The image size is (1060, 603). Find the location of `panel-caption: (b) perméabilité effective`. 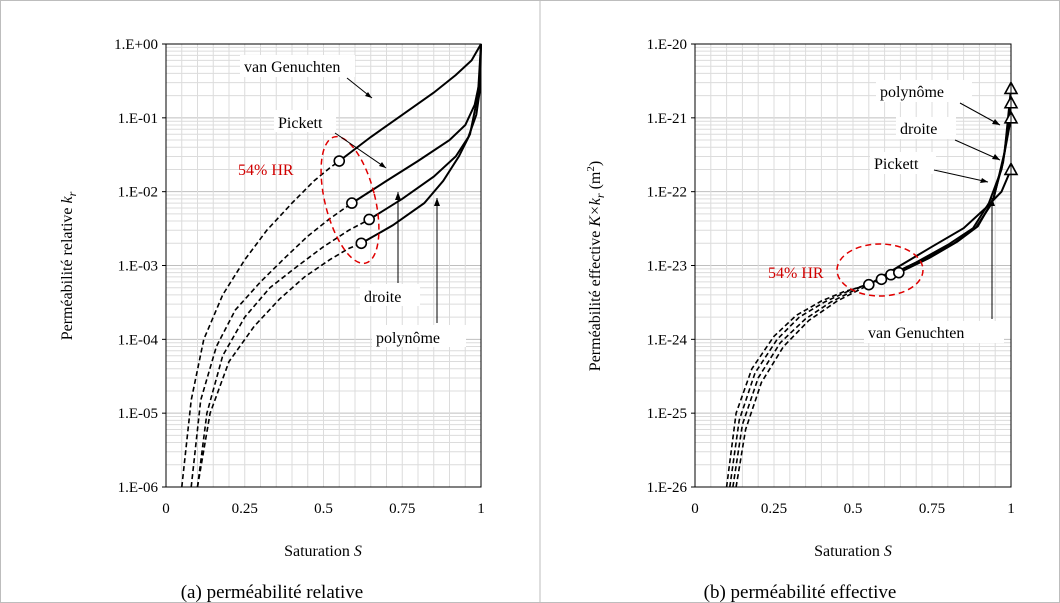

panel-caption: (b) perméabilité effective is located at coordinates (800, 592).